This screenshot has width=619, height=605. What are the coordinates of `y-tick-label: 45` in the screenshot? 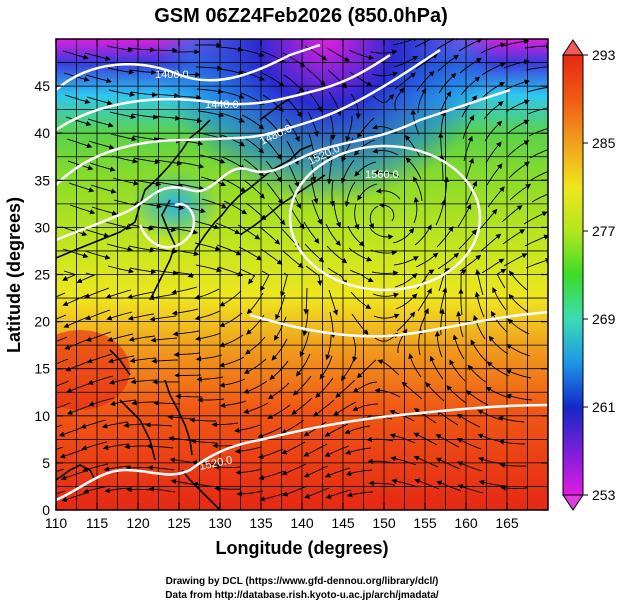 It's located at (42, 86).